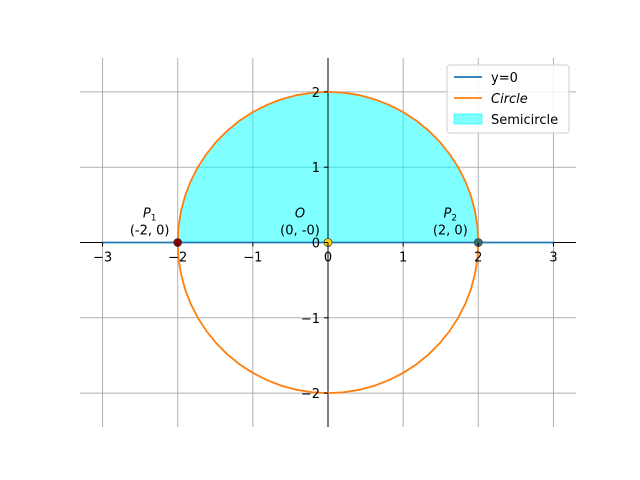  Describe the element at coordinates (310, 319) in the screenshot. I see `y-tick-label: −1` at that location.